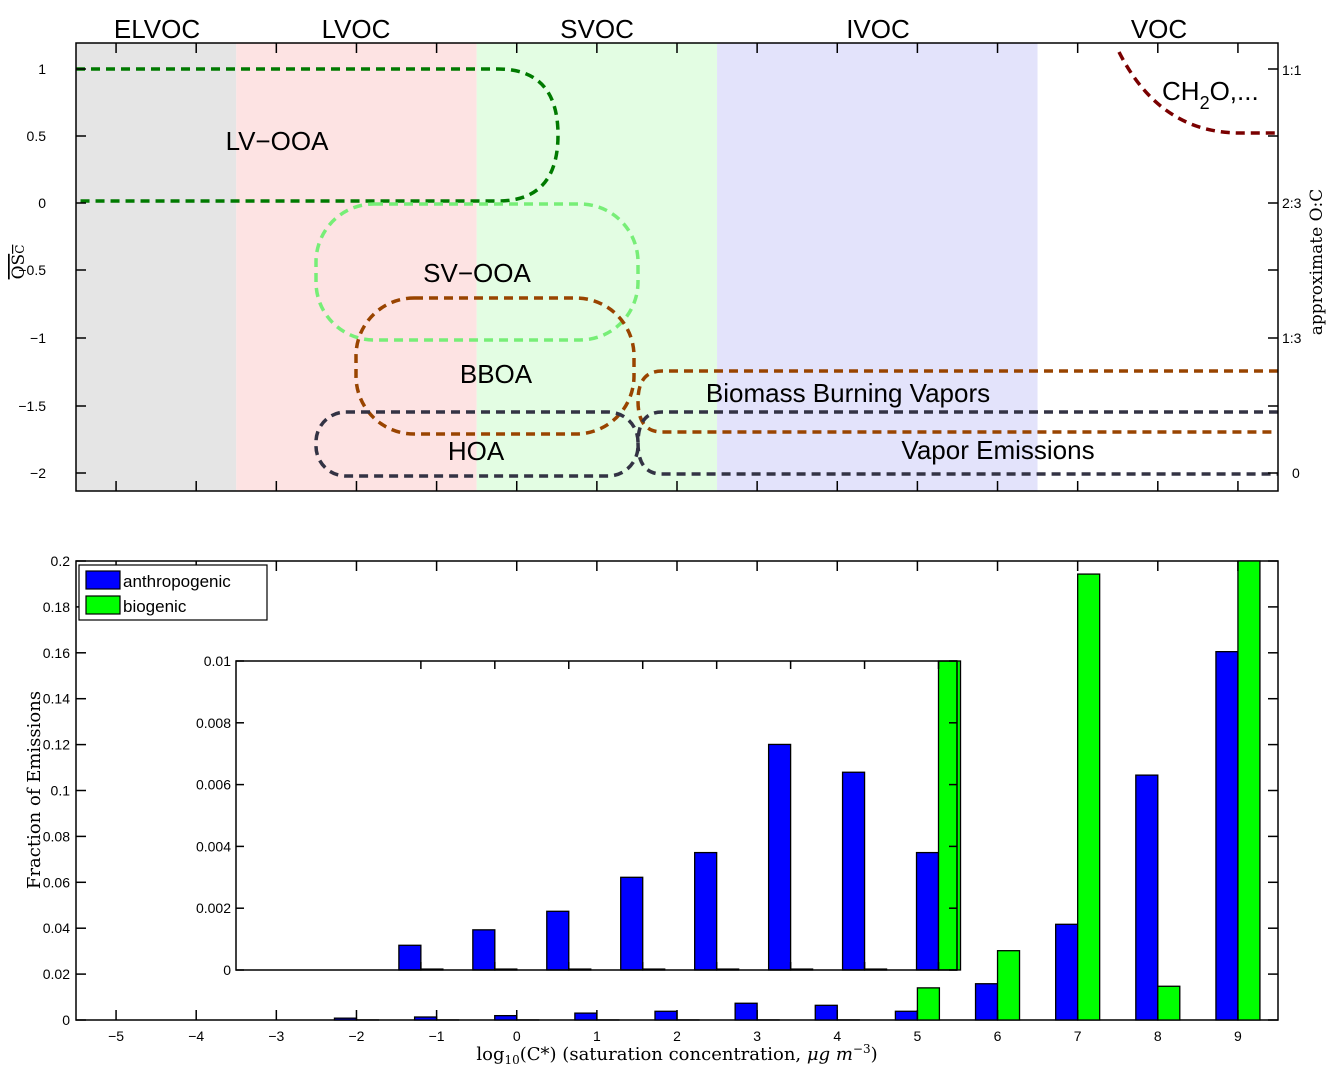  I want to click on y-tick-label: 0.2, so click(61, 561).